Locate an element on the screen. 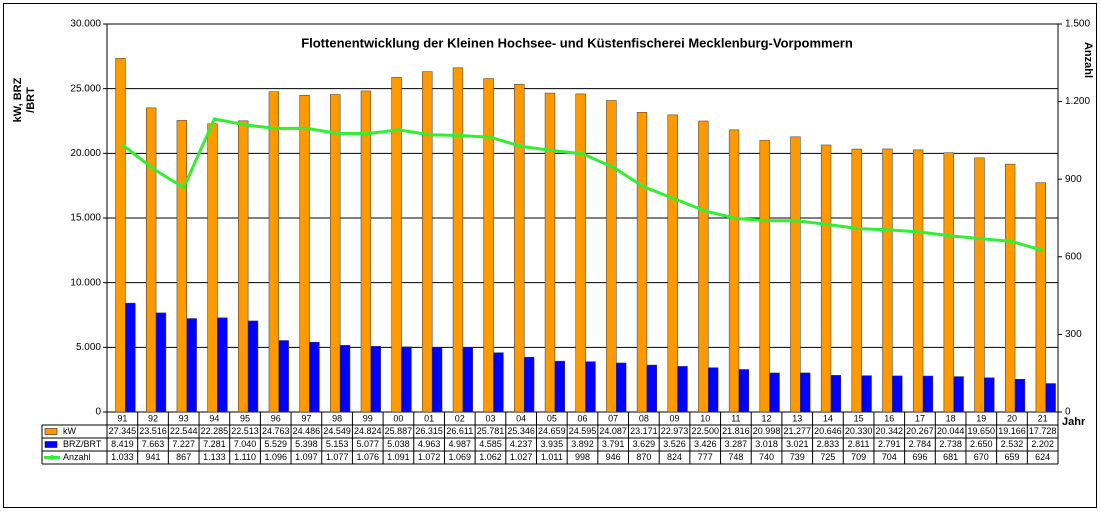 The width and height of the screenshot is (1100, 511). table-value: 25.887 is located at coordinates (399, 431).